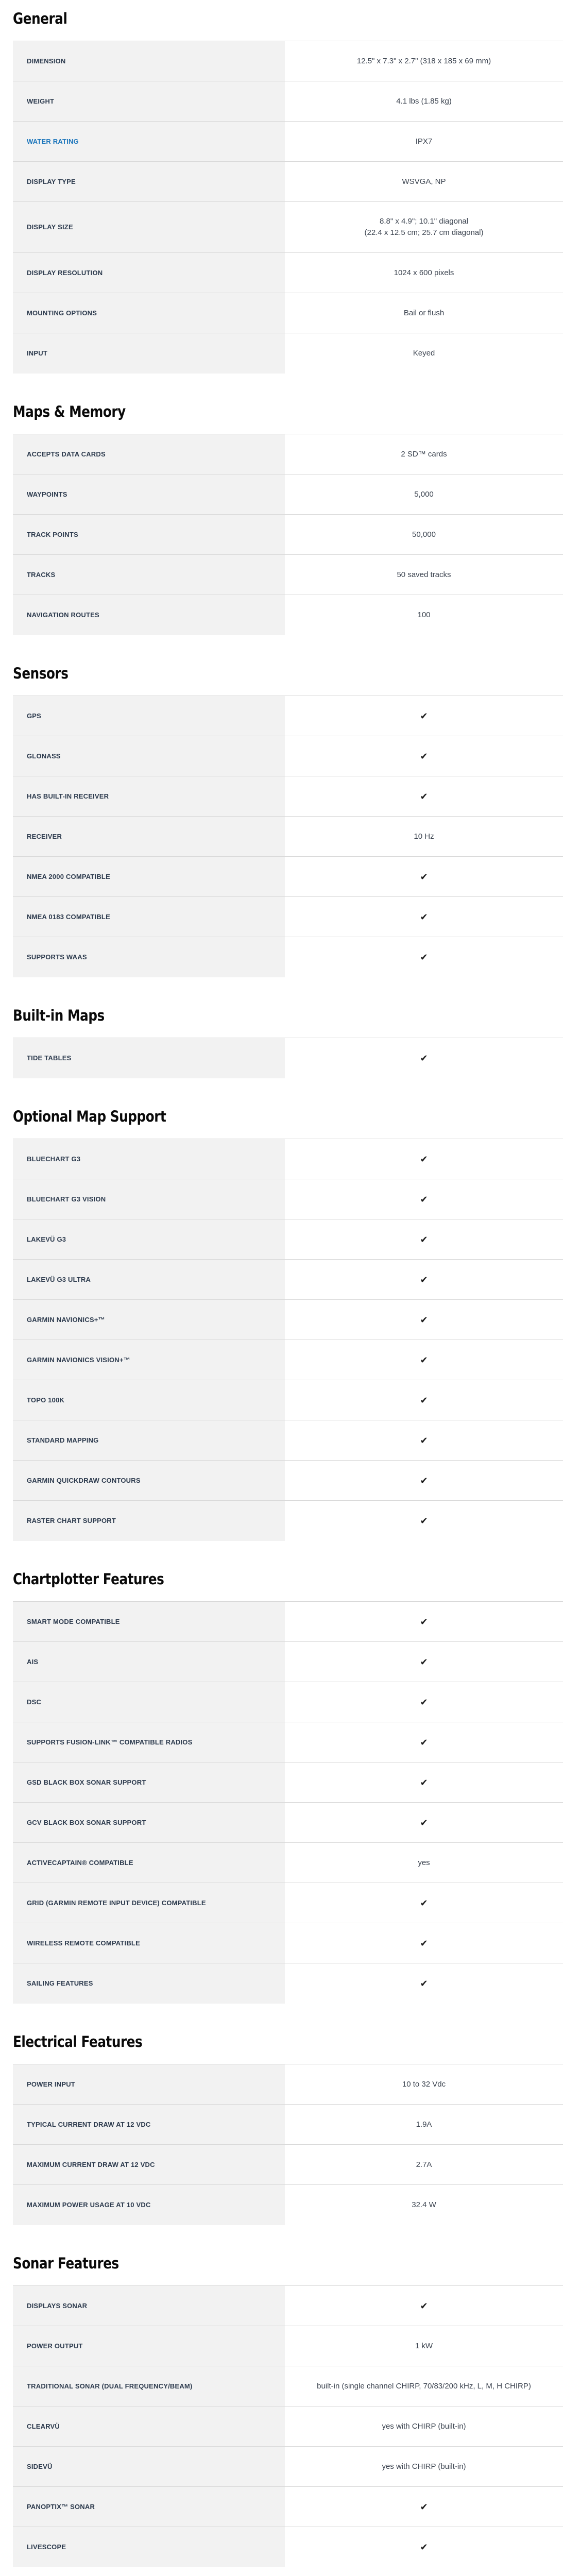 This screenshot has height=2576, width=563. Describe the element at coordinates (288, 877) in the screenshot. I see `spec-row: NMEA 2000 COMPATIBLE ✔` at that location.